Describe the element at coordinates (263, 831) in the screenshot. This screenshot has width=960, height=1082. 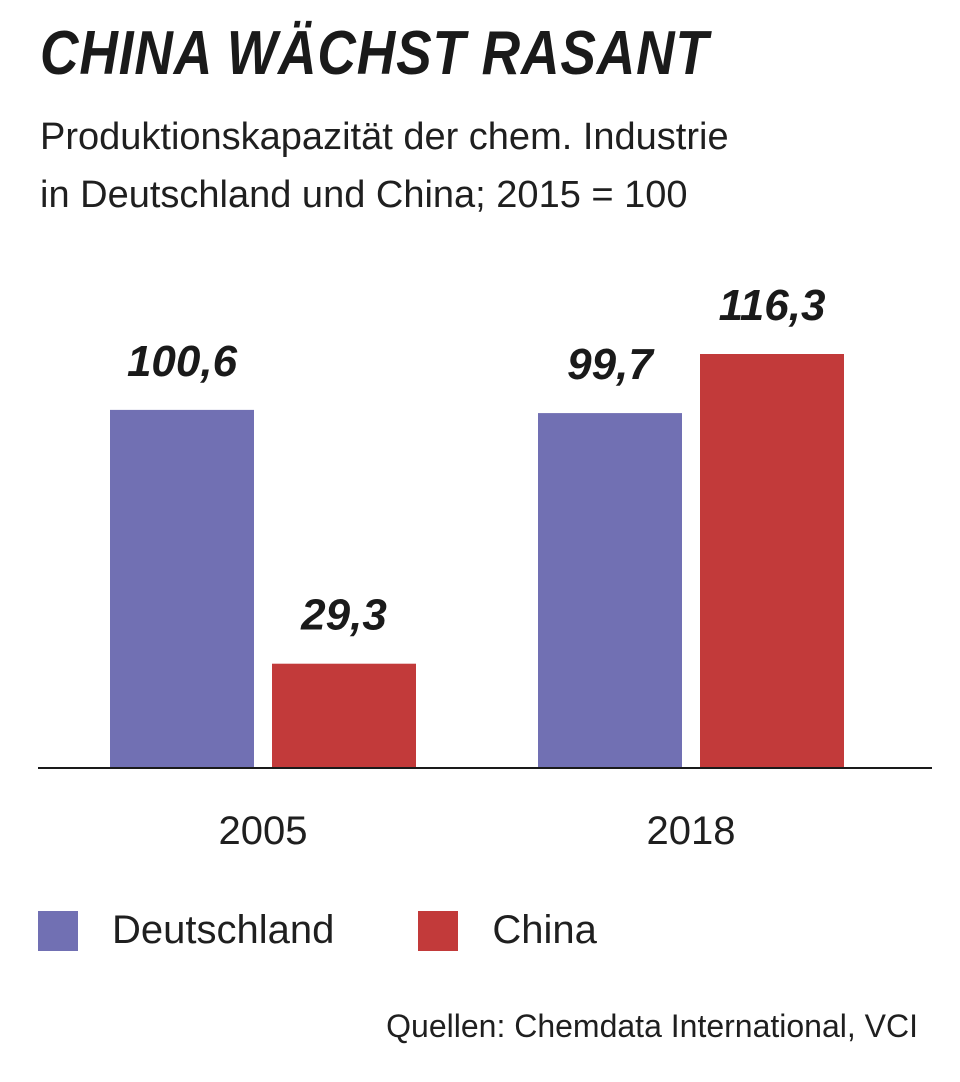
I see `x-tick-label-2005: 2005` at that location.